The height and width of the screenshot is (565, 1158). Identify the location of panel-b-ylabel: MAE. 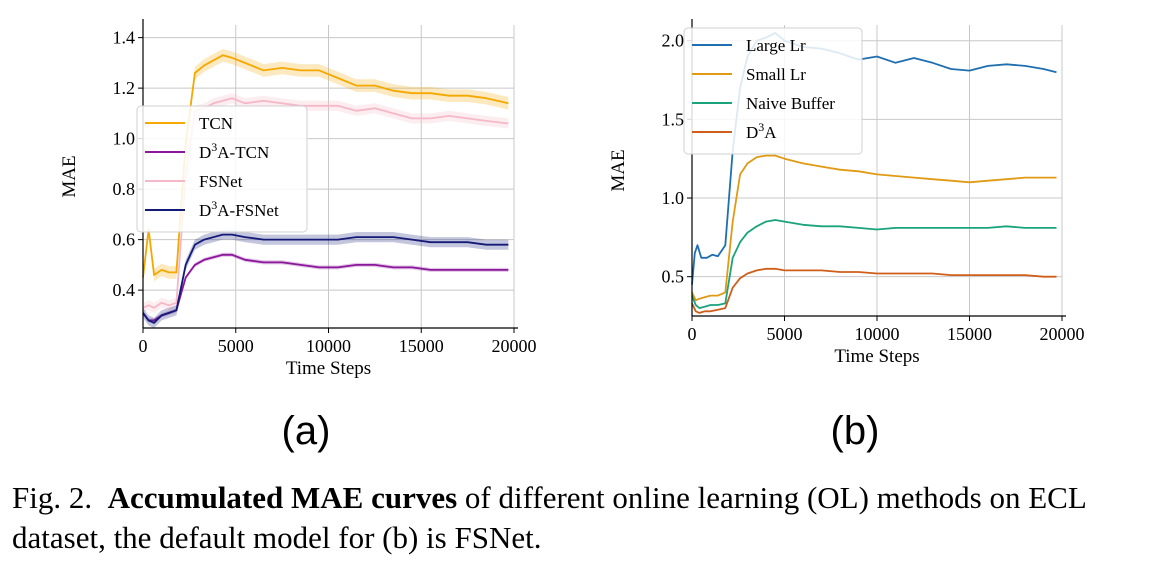
(618, 170).